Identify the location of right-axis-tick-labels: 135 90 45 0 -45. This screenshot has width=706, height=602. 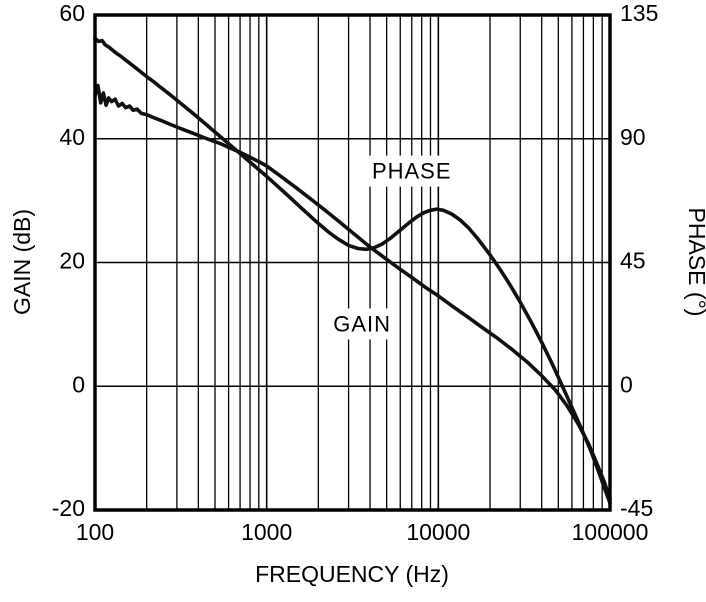
(639, 260).